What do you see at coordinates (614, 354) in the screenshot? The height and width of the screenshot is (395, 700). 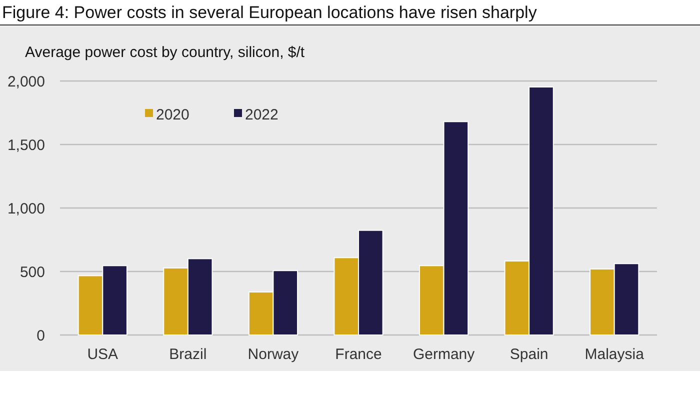 I see `x-tick-label: Malaysia` at bounding box center [614, 354].